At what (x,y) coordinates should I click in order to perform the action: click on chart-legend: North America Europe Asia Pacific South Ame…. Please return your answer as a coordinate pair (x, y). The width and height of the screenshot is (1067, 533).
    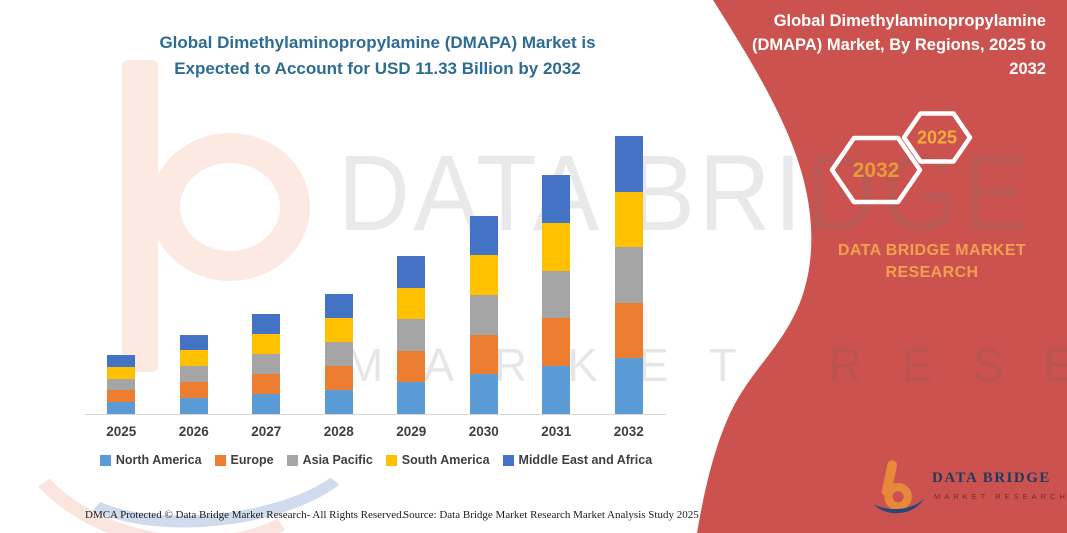
    Looking at the image, I should click on (376, 460).